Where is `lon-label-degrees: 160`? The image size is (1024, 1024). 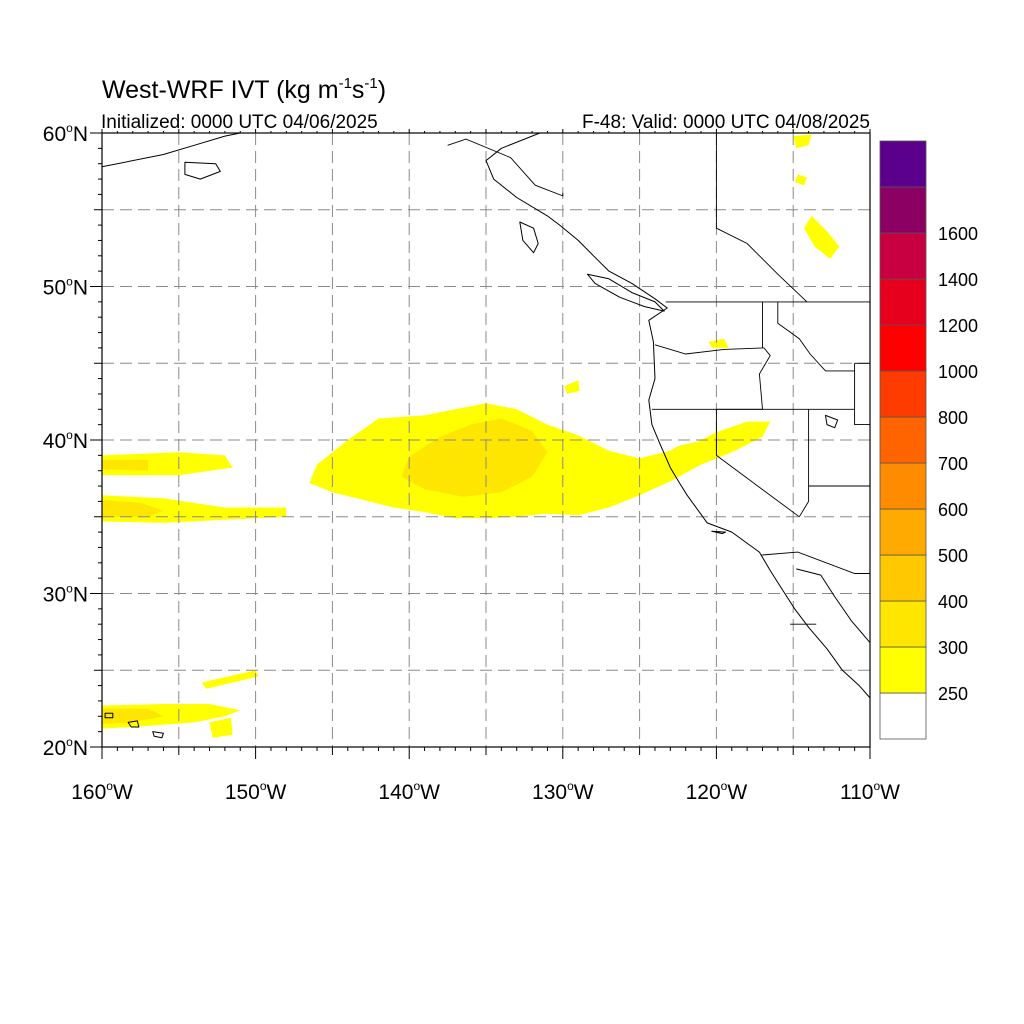
lon-label-degrees: 160 is located at coordinates (88, 792).